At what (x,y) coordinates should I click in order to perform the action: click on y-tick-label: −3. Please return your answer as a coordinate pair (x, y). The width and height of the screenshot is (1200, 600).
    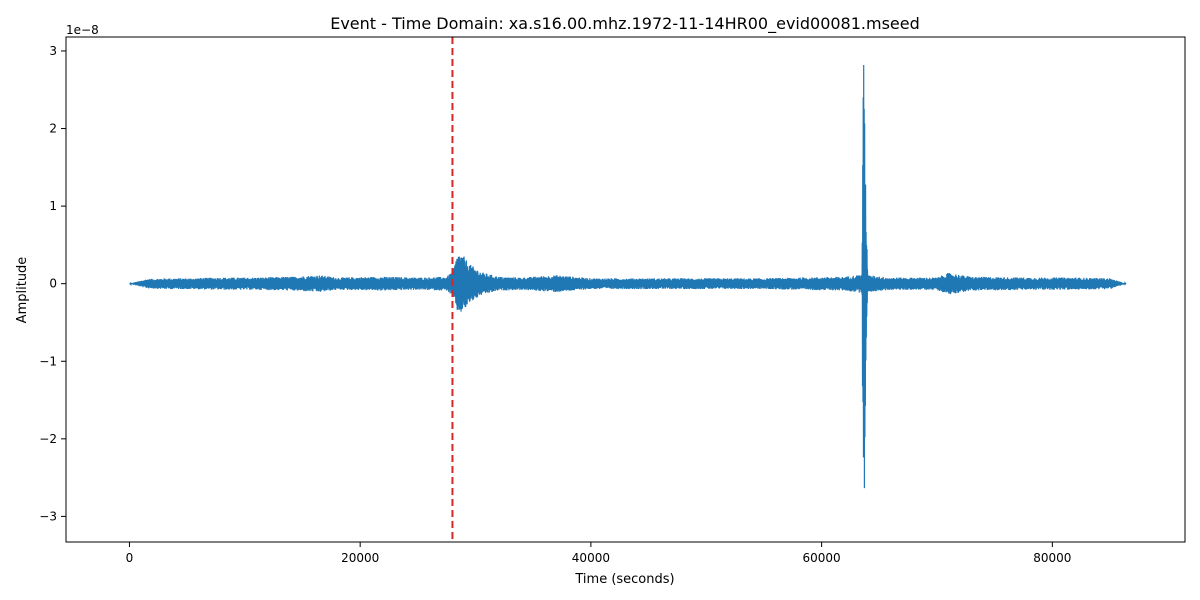
    Looking at the image, I should click on (48, 516).